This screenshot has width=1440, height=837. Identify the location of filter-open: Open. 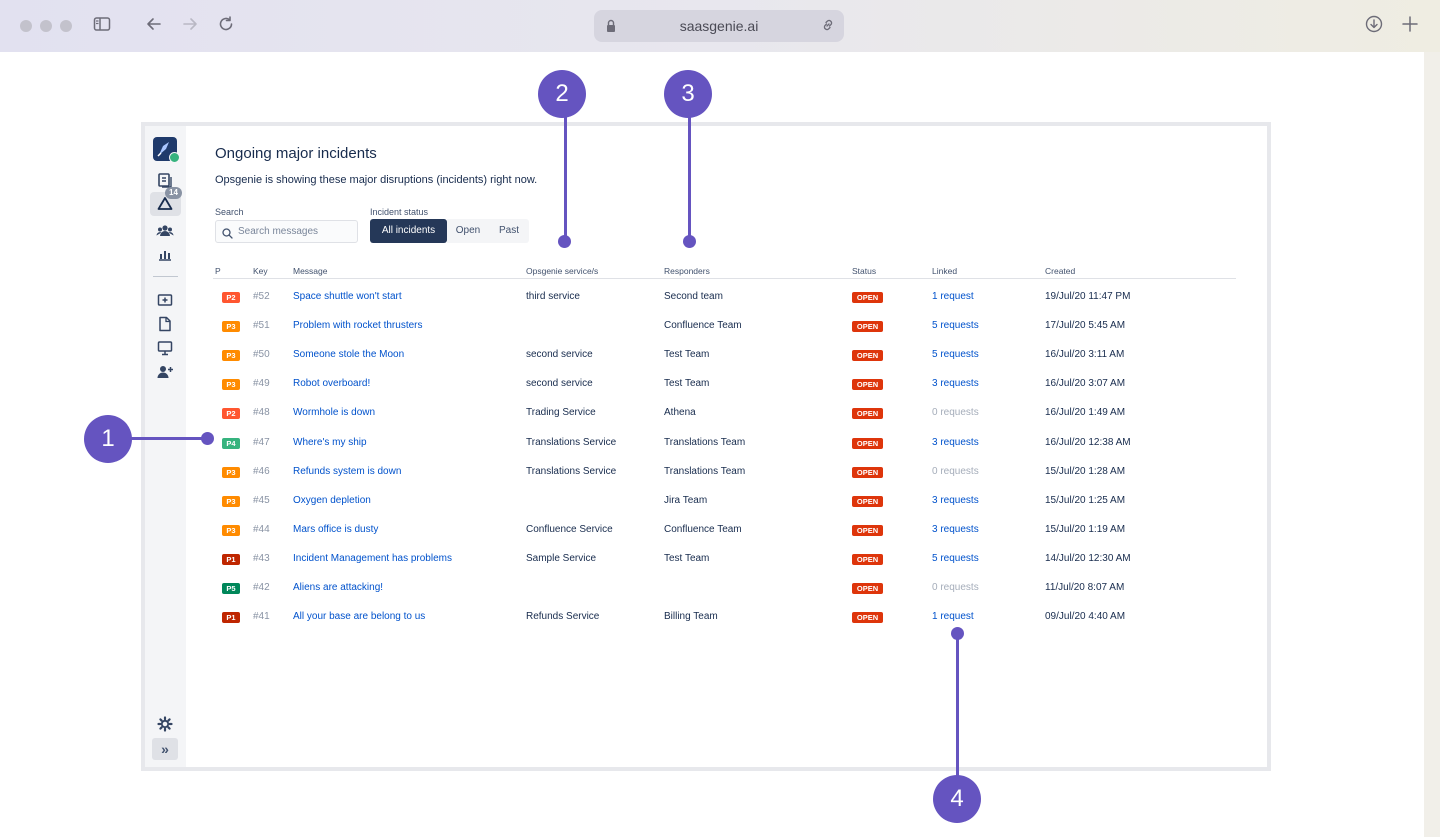
(468, 231).